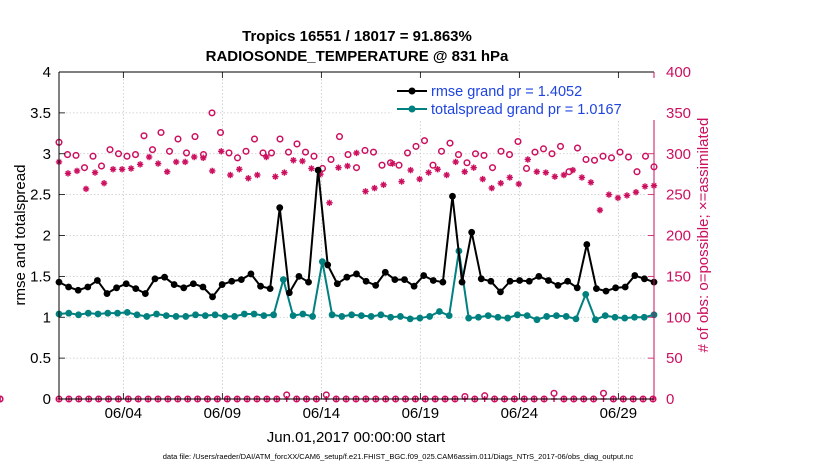  Describe the element at coordinates (674, 358) in the screenshot. I see `y-right-tick-label: 50` at that location.